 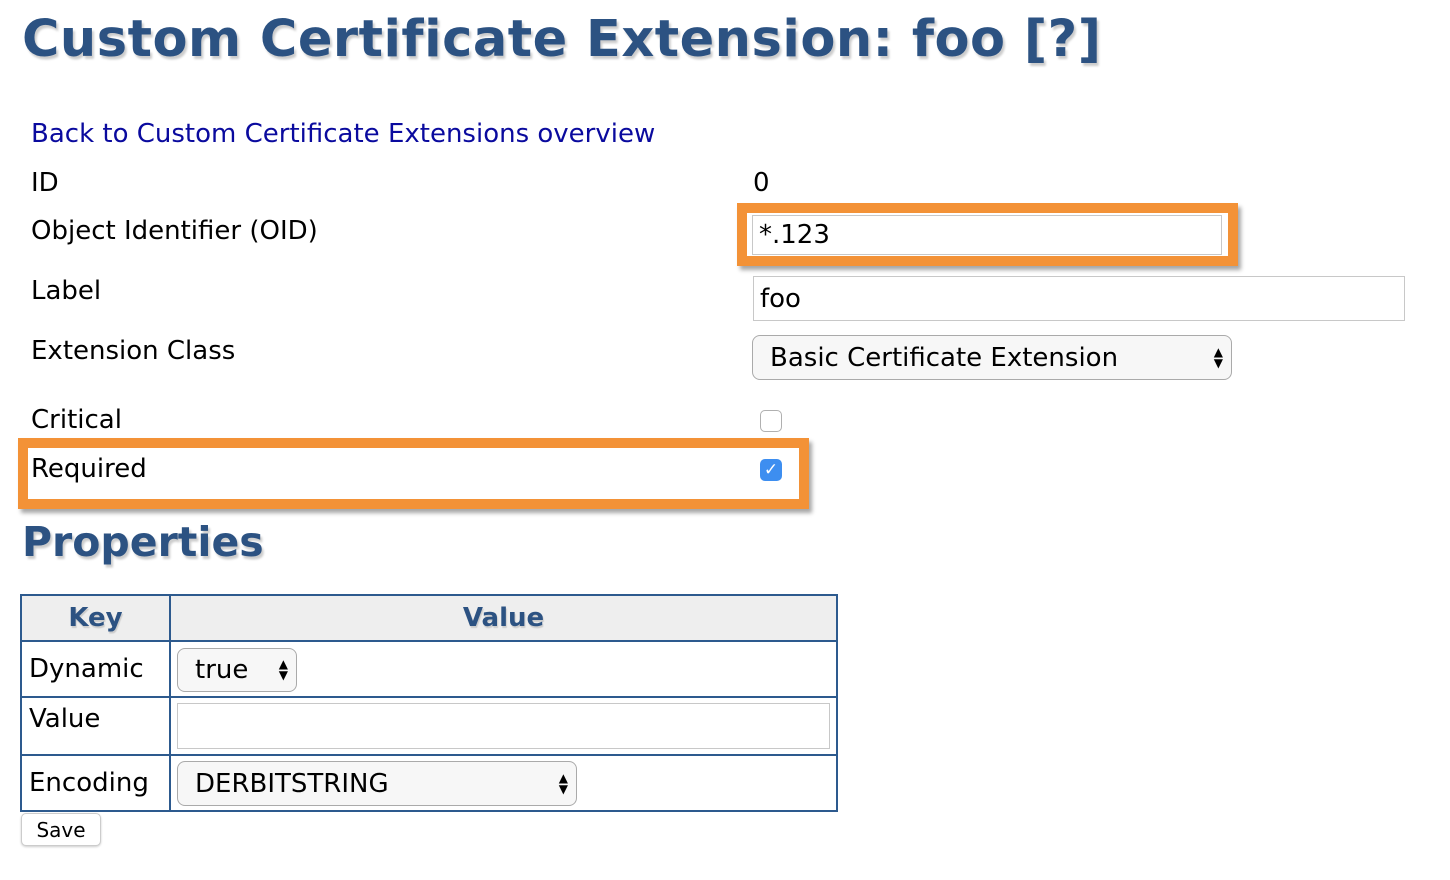 What do you see at coordinates (794, 235) in the screenshot?
I see `oid-input-value: *.123` at bounding box center [794, 235].